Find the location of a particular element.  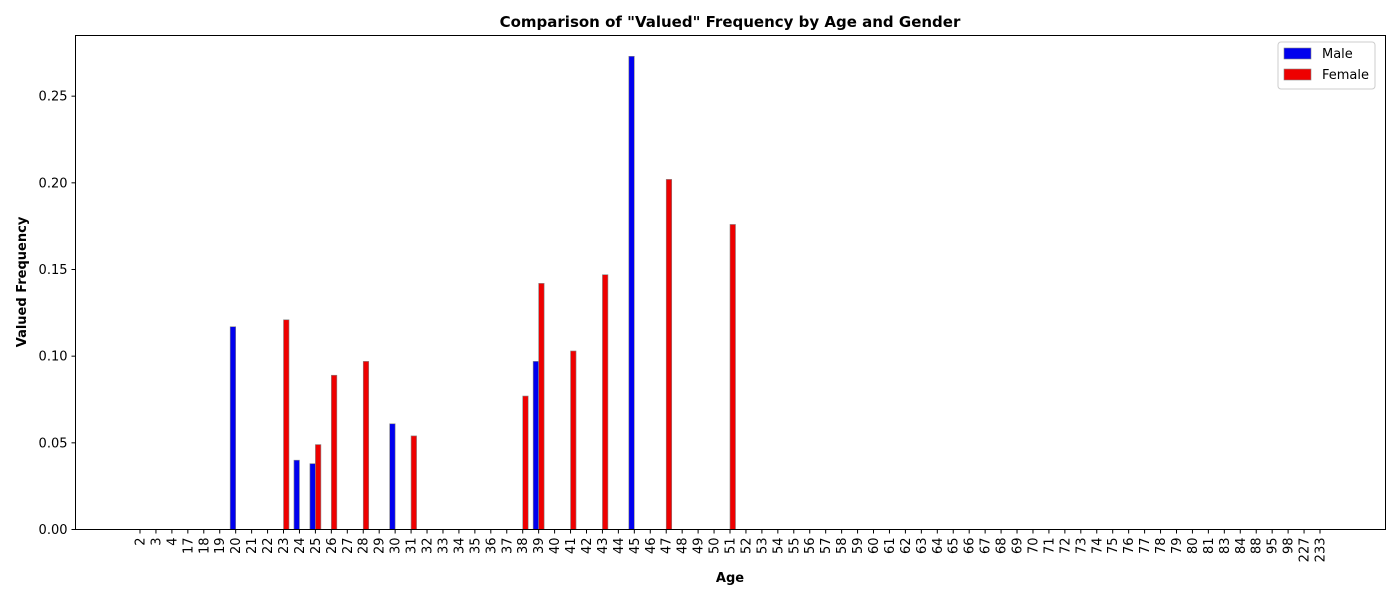

x-tick-label: 59 is located at coordinates (858, 546).